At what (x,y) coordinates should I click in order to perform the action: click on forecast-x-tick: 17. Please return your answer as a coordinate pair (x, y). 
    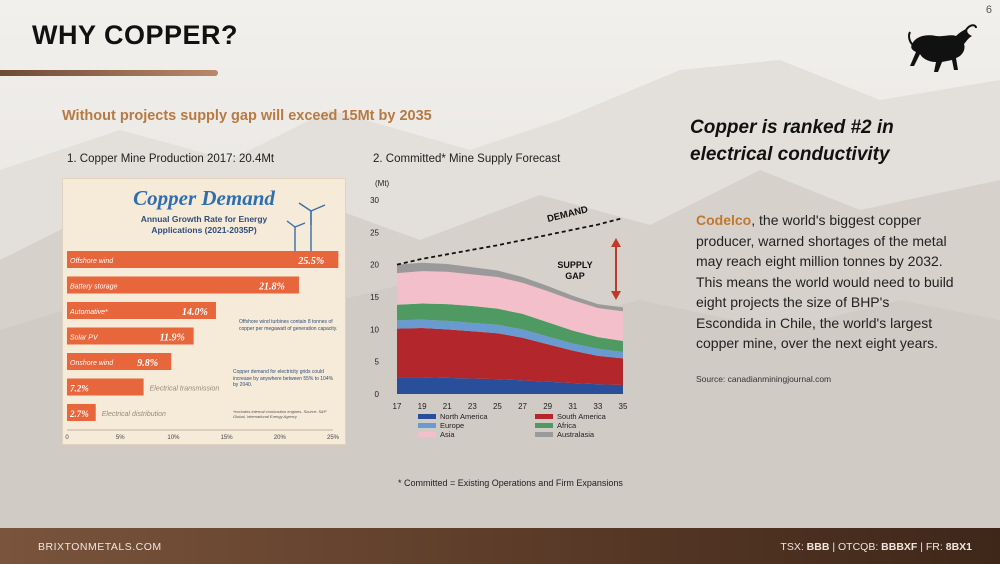
    Looking at the image, I should click on (397, 406).